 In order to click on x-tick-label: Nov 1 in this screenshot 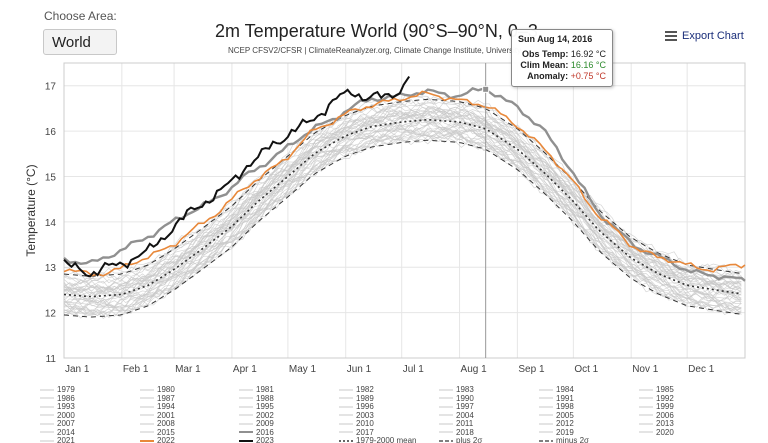, I will do `click(645, 369)`.